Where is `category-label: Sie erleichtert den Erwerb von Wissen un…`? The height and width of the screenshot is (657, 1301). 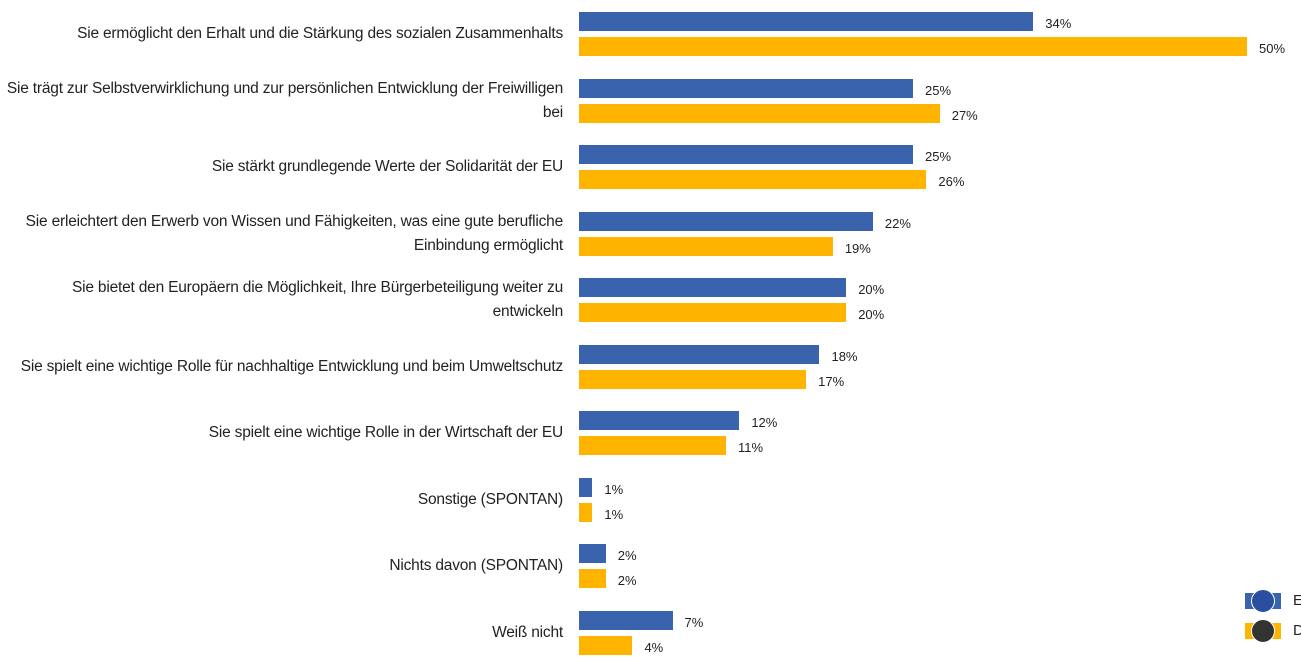
category-label: Sie erleichtert den Erwerb von Wissen un… is located at coordinates (294, 233).